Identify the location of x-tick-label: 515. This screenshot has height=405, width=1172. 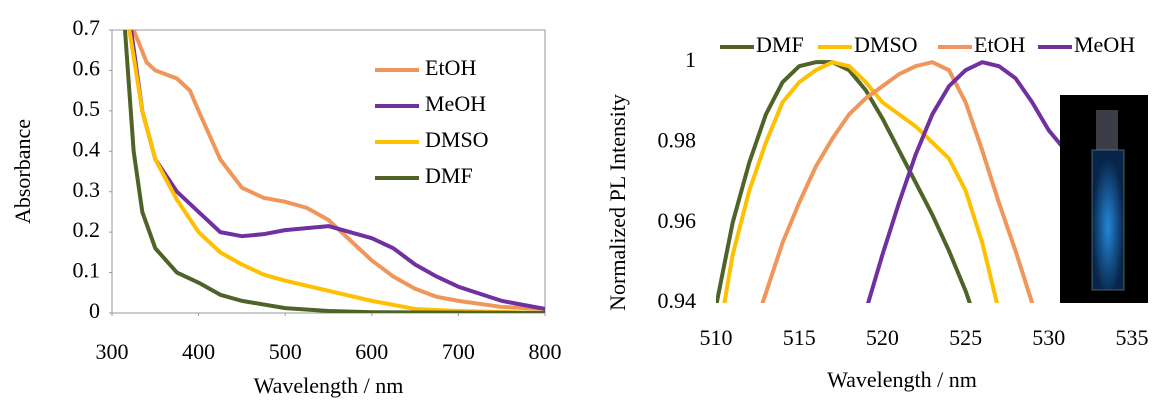
(799, 337).